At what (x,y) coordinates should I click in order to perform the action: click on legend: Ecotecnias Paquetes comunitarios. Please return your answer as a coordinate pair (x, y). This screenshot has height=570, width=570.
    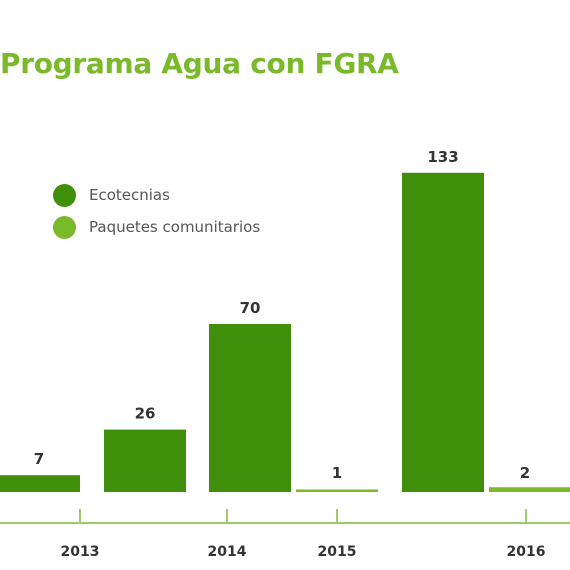
    Looking at the image, I should click on (156, 211).